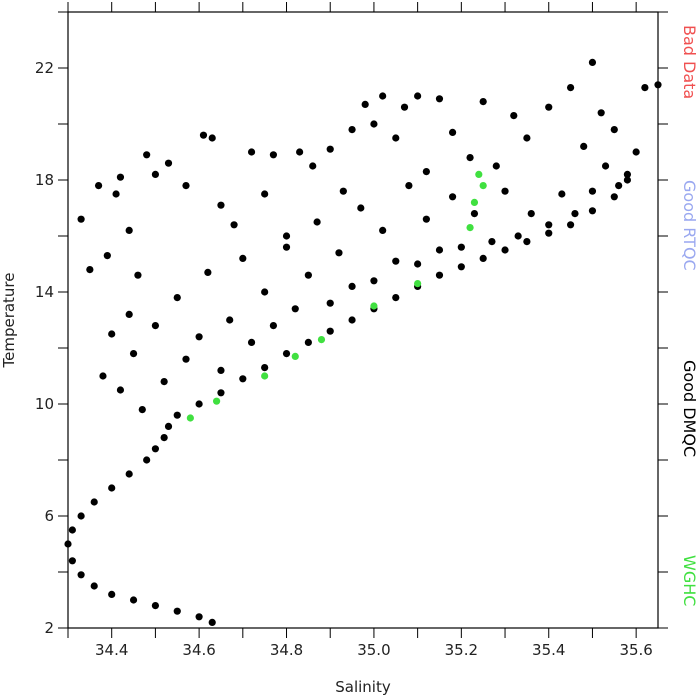 The width and height of the screenshot is (700, 700). Describe the element at coordinates (44, 180) in the screenshot. I see `y-tick-label: 18` at that location.